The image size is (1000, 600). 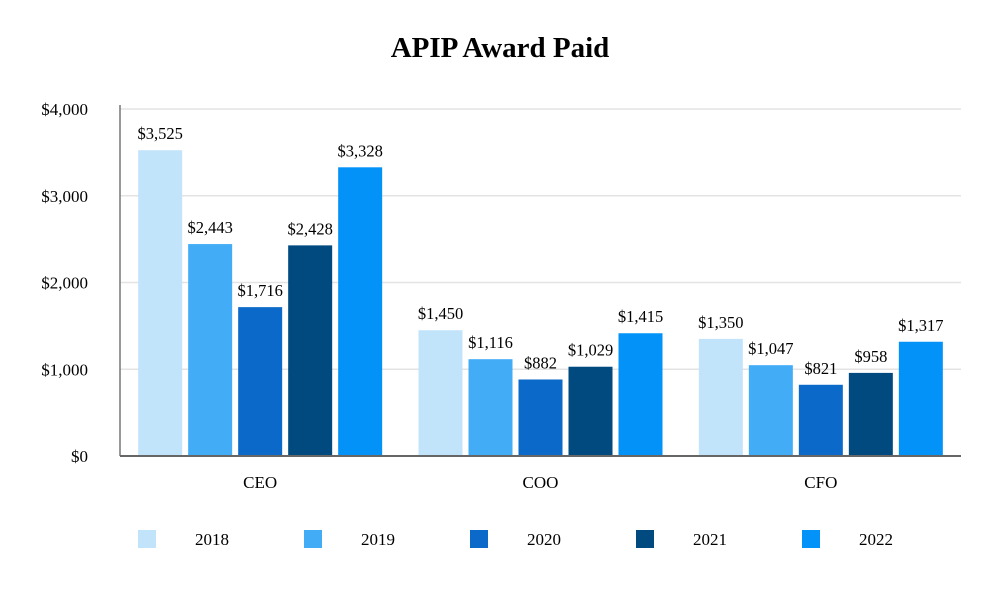 I want to click on chart-title: APIP Award Paid, so click(x=500, y=48).